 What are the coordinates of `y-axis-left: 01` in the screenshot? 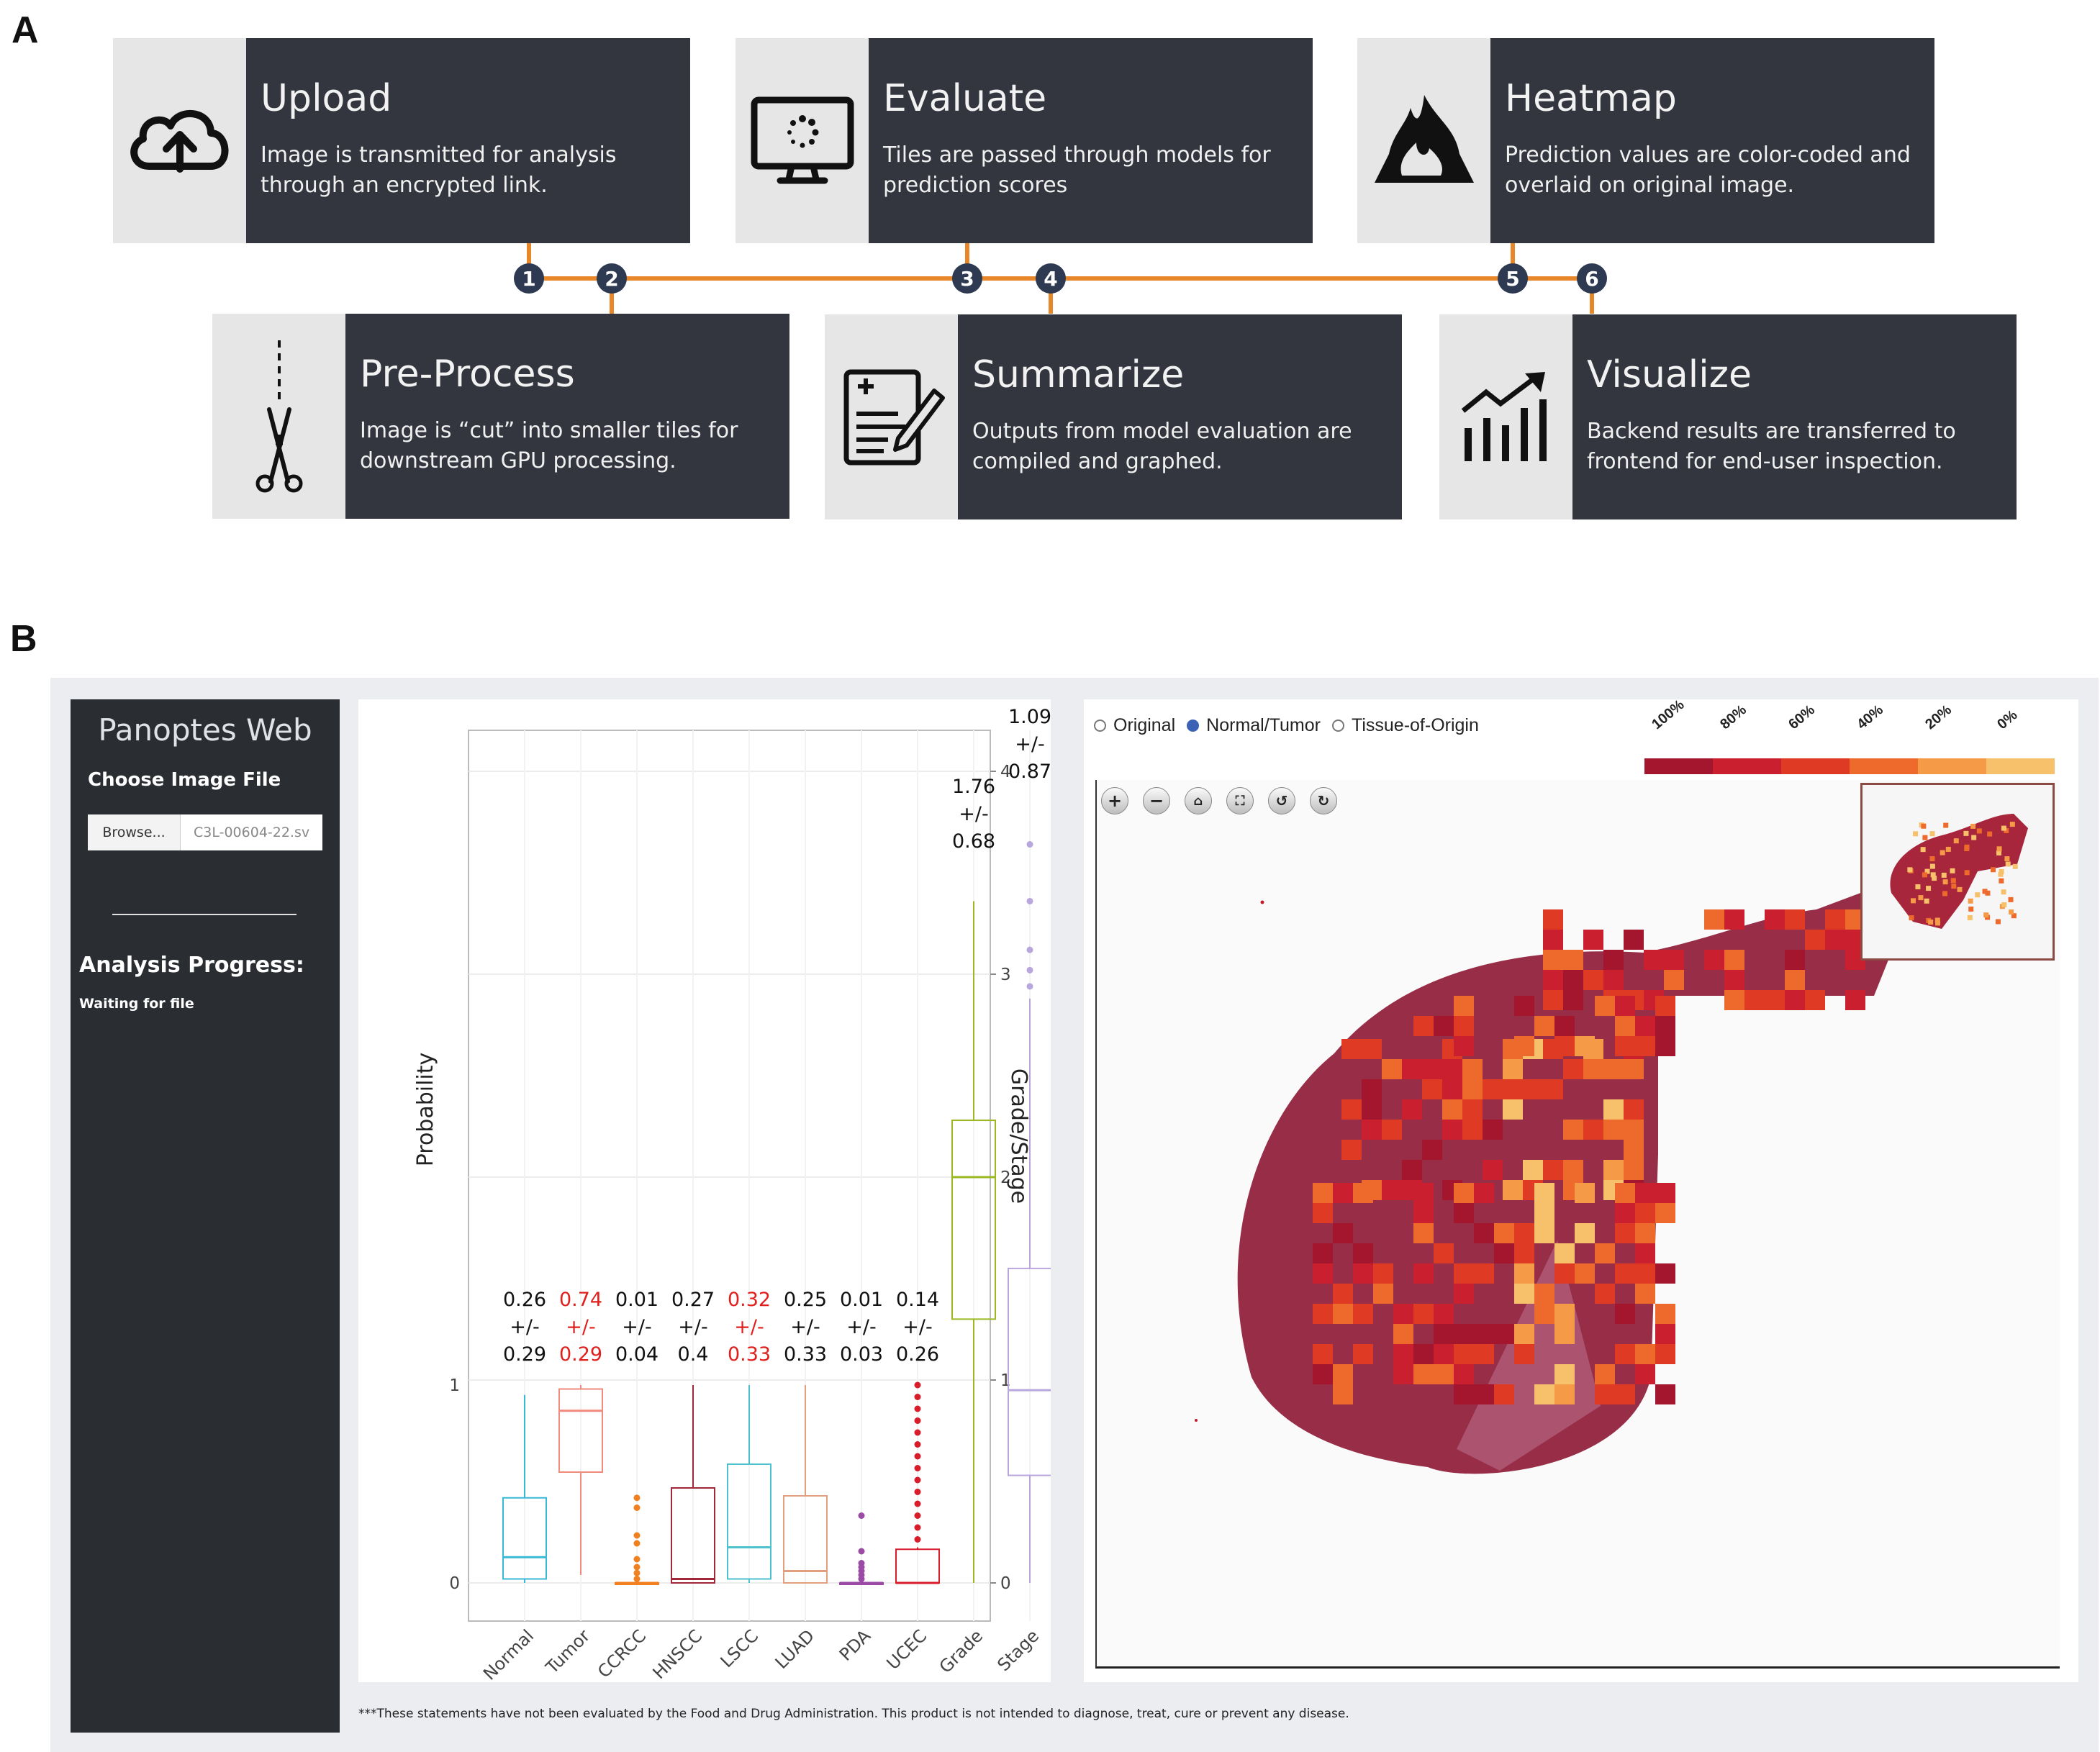 It's located at (455, 1485).